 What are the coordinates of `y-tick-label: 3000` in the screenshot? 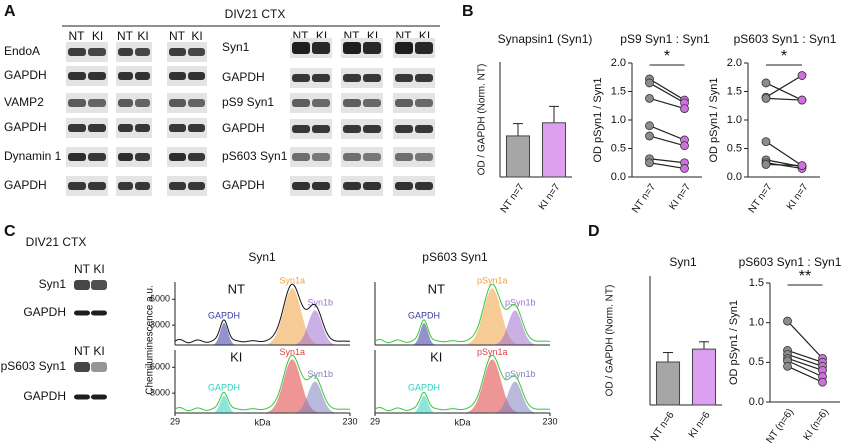 It's located at (160, 325).